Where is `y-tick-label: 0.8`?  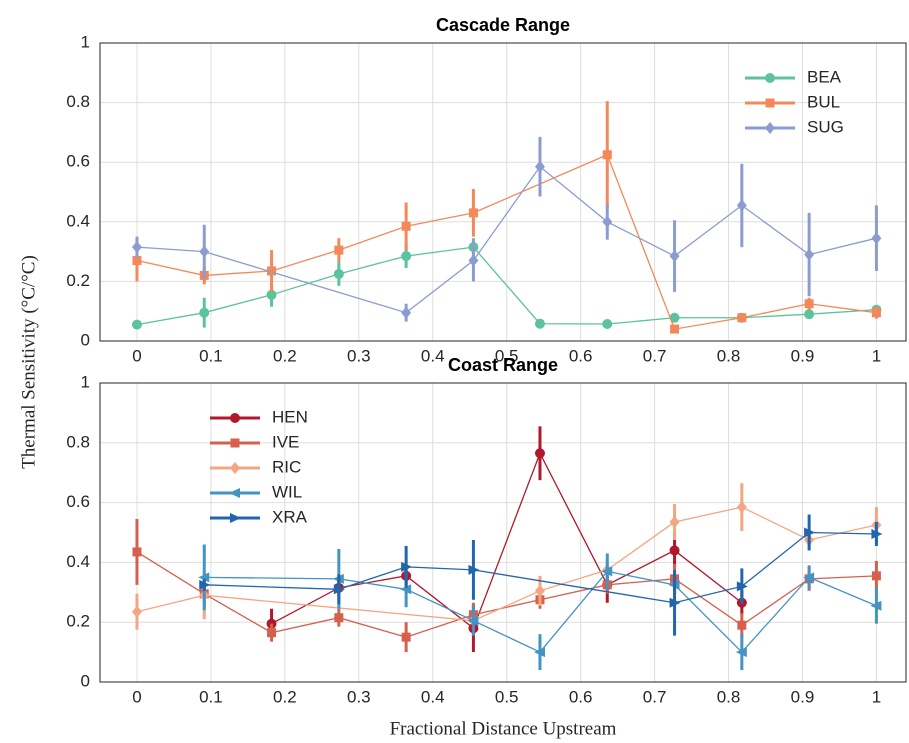 y-tick-label: 0.8 is located at coordinates (78, 101).